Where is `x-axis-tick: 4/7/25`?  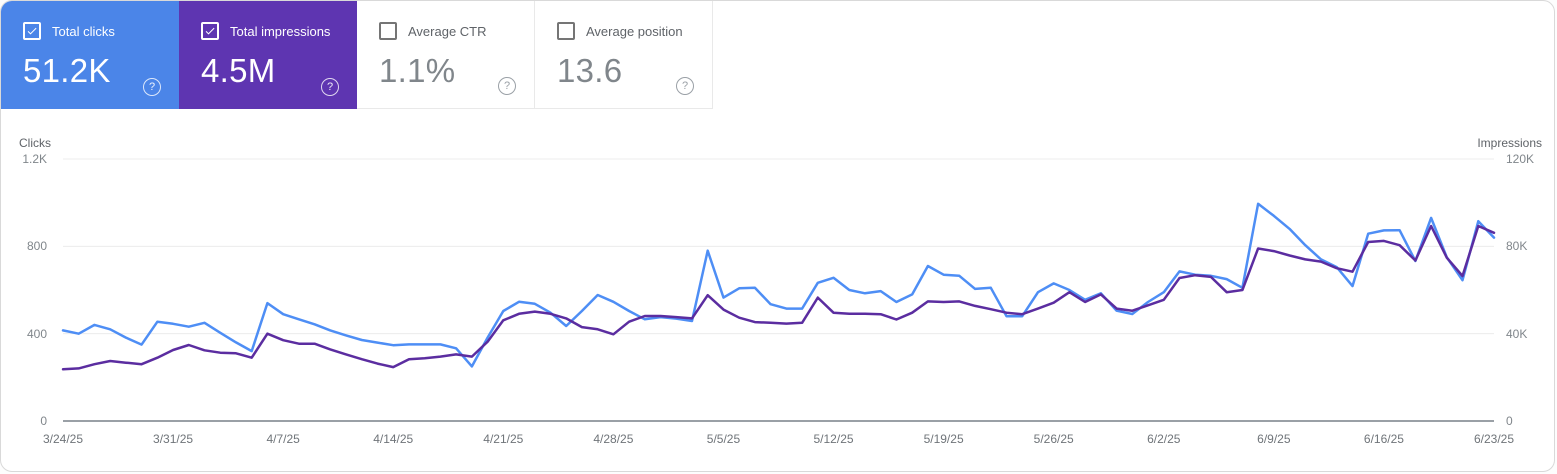
x-axis-tick: 4/7/25 is located at coordinates (283, 439).